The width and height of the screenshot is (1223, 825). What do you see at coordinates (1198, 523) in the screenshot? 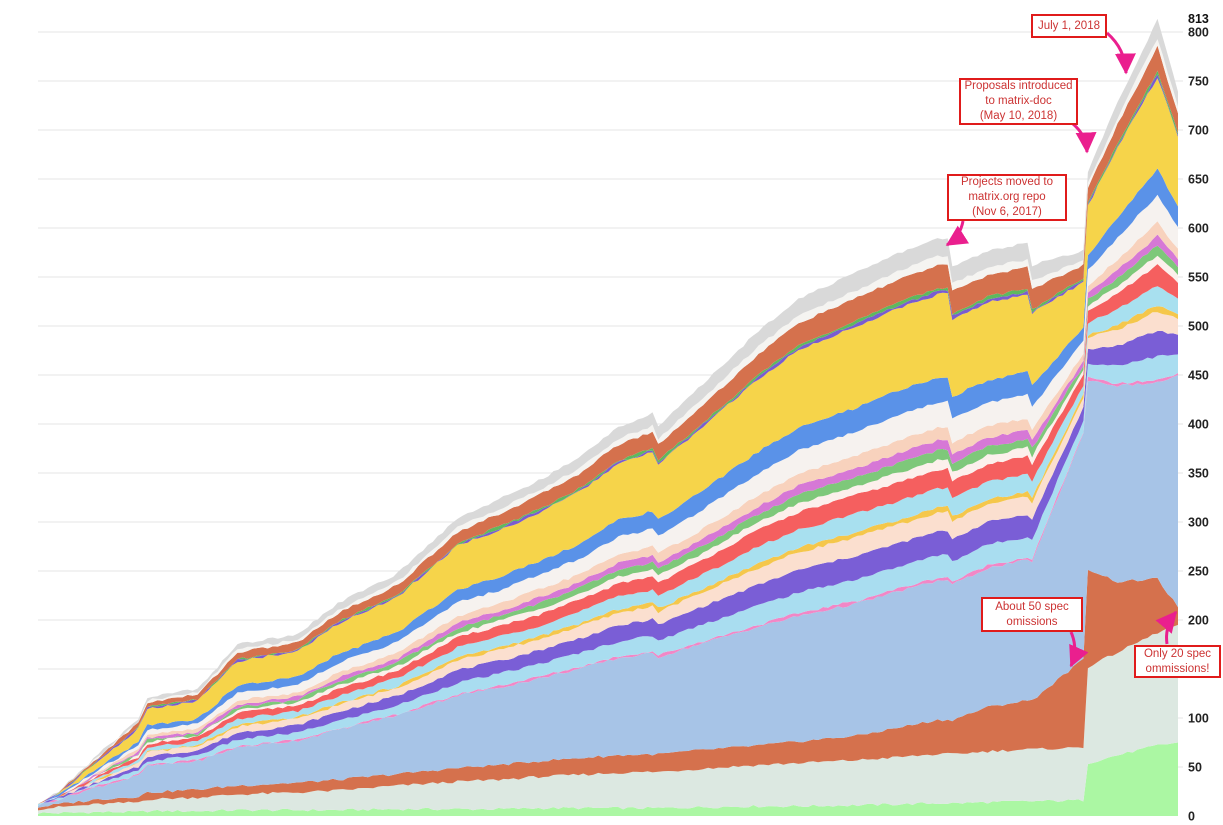
I see `y-tick-300: 300` at bounding box center [1198, 523].